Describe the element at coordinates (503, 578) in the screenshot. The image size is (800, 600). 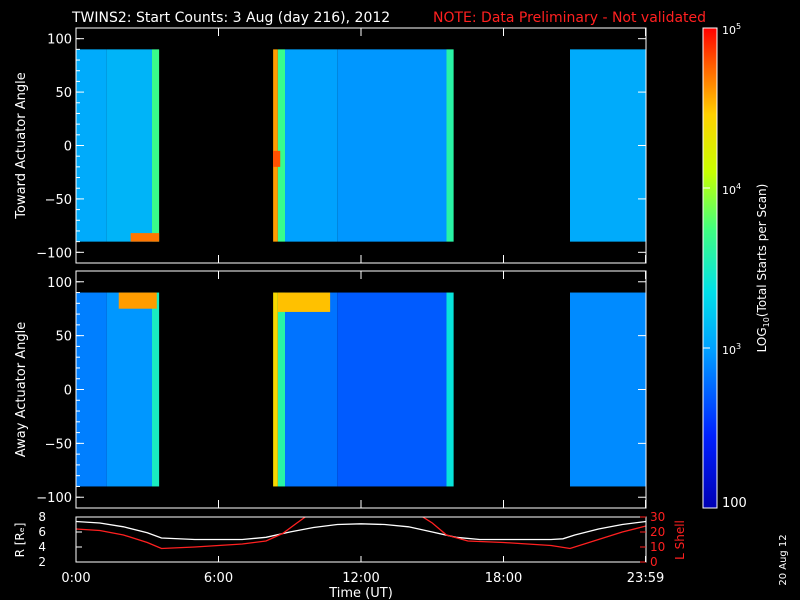
I see `time-tick-label: 18:00` at that location.